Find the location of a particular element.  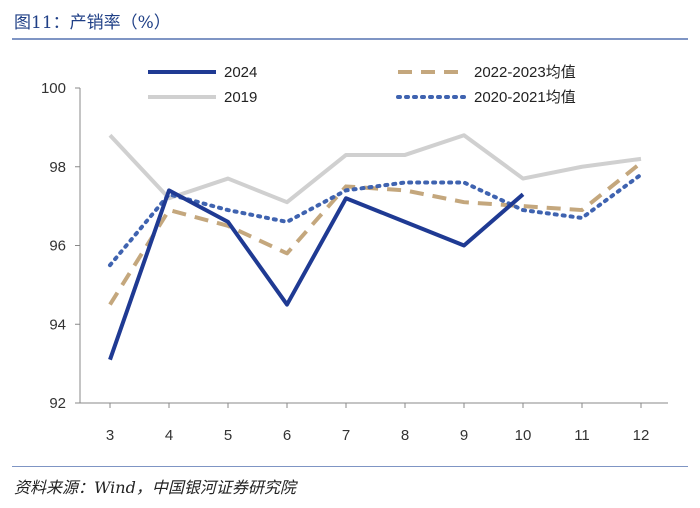

x-tick-label: 3 is located at coordinates (110, 435).